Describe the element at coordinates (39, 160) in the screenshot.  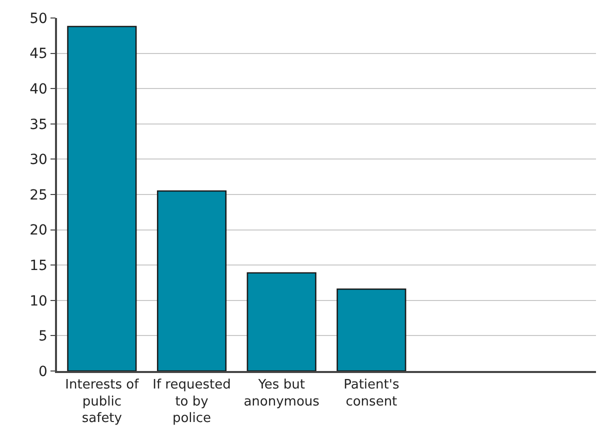
I see `y-tick-label: 30` at that location.